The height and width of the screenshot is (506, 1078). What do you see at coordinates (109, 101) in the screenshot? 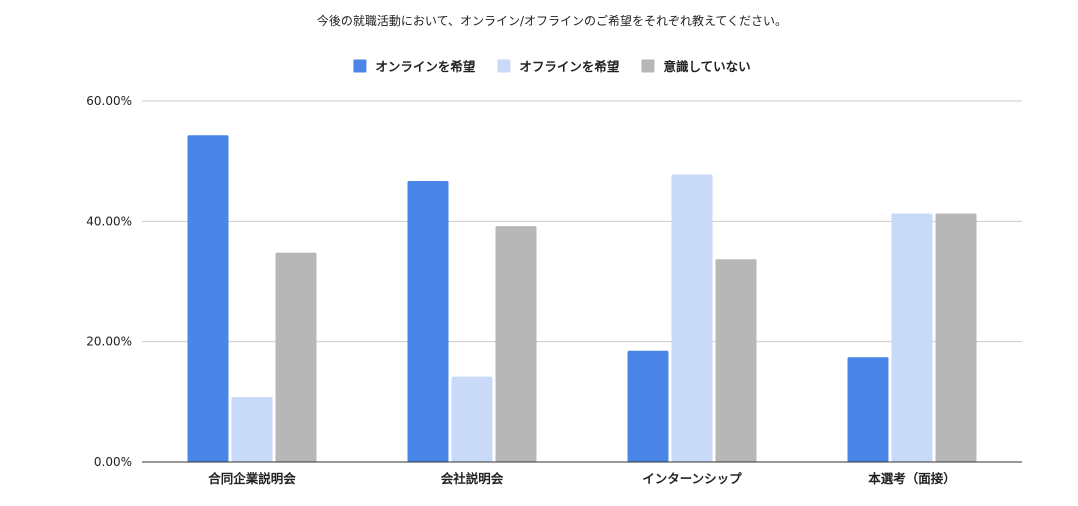
I see `y-tick-label: 60.00%` at bounding box center [109, 101].